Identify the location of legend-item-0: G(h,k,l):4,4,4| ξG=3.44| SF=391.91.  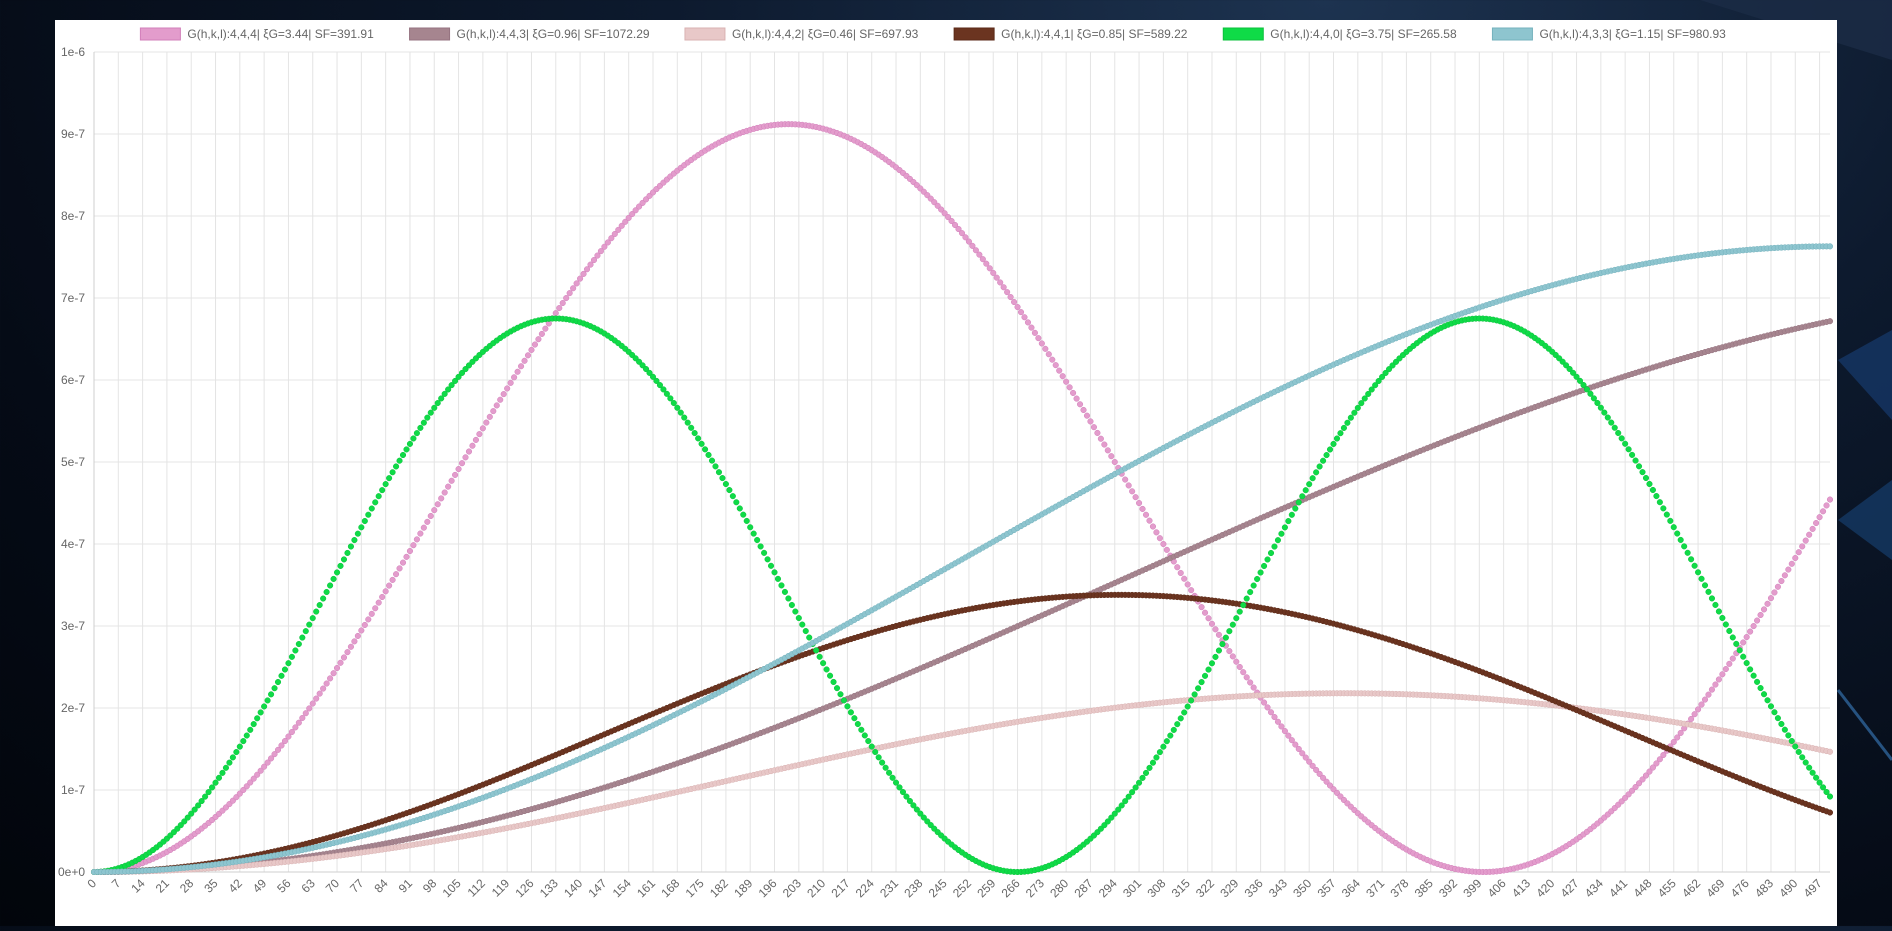
(256, 34).